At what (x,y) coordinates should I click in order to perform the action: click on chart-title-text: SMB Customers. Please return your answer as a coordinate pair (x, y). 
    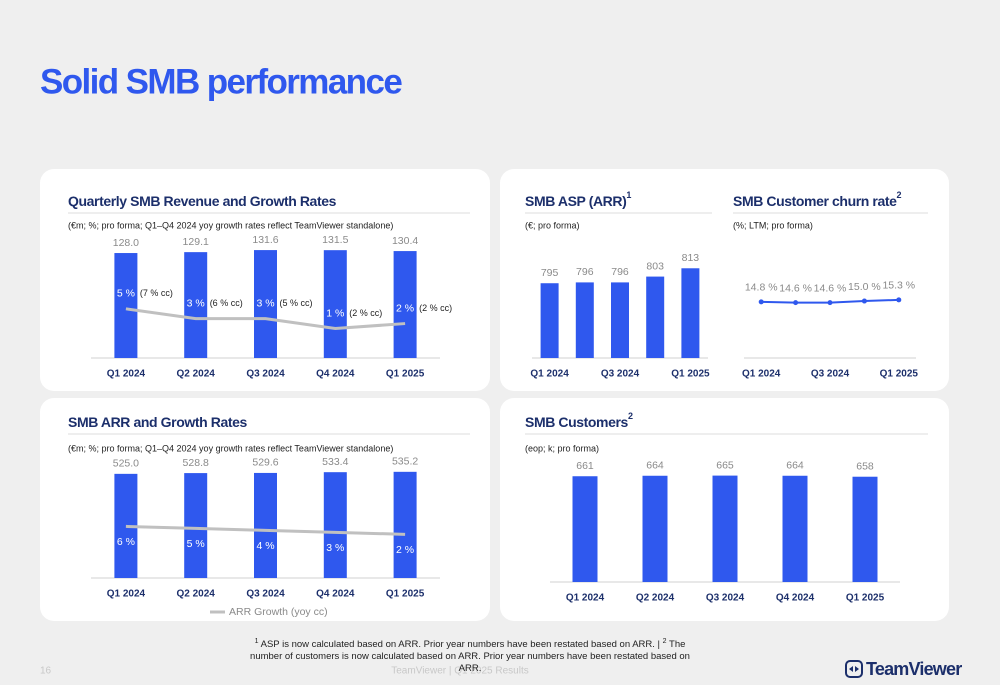
    Looking at the image, I should click on (577, 422).